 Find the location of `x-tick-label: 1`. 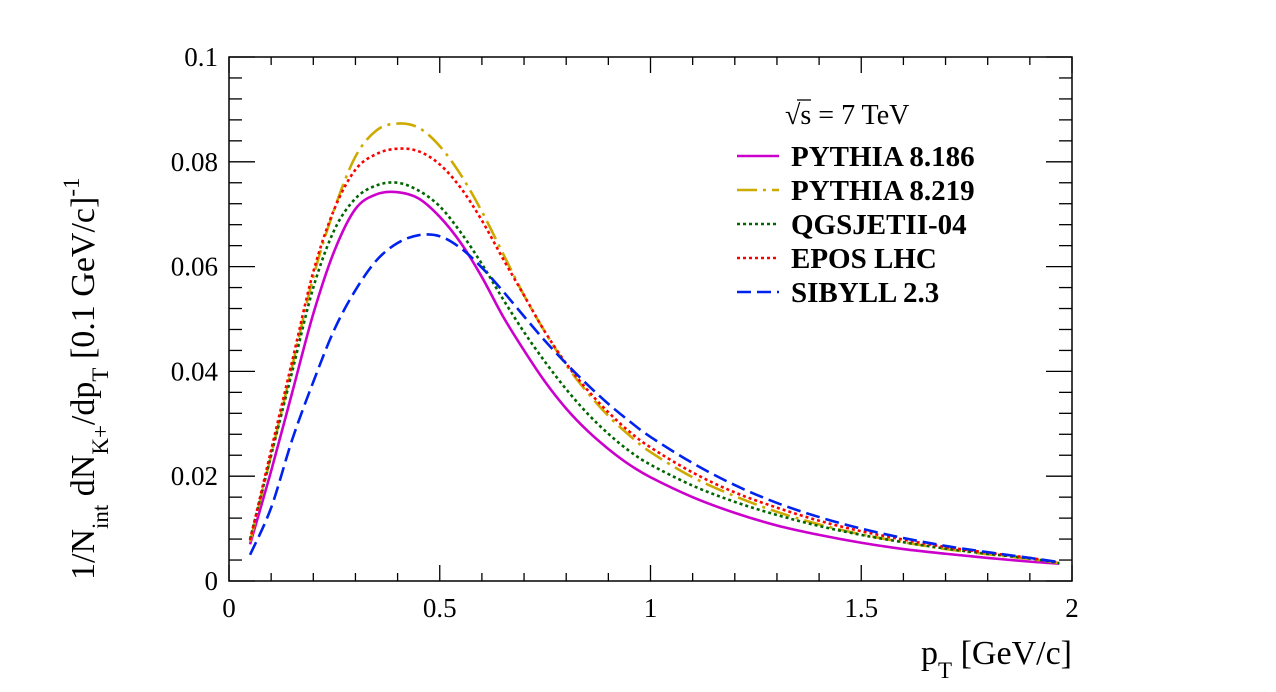

x-tick-label: 1 is located at coordinates (651, 608).